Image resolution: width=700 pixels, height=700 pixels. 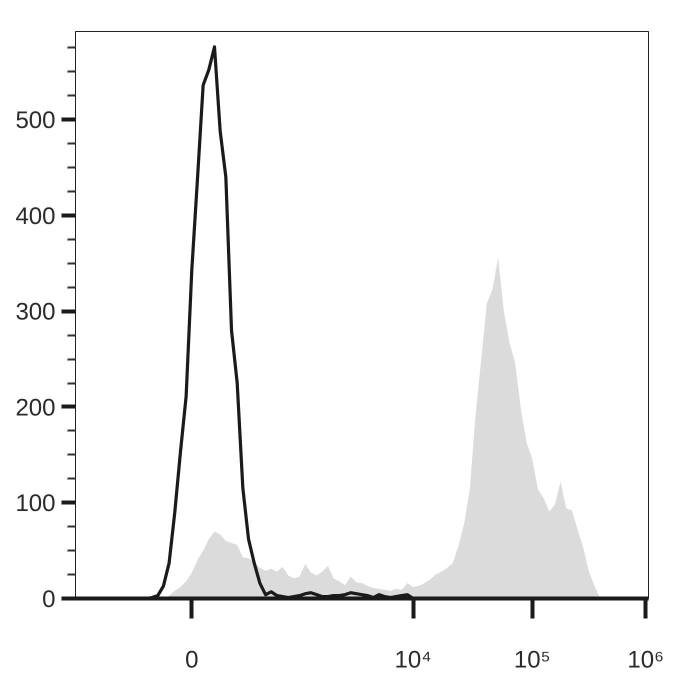 What do you see at coordinates (645, 660) in the screenshot?
I see `x-tick-label: 10⁶` at bounding box center [645, 660].